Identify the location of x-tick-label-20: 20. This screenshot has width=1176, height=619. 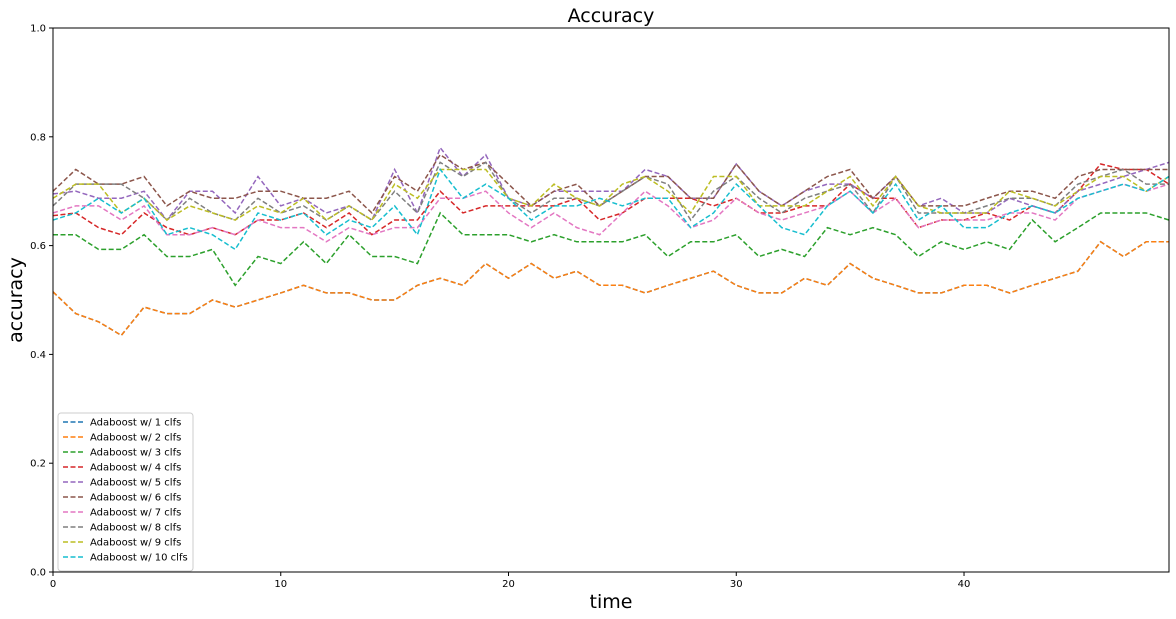
(508, 584).